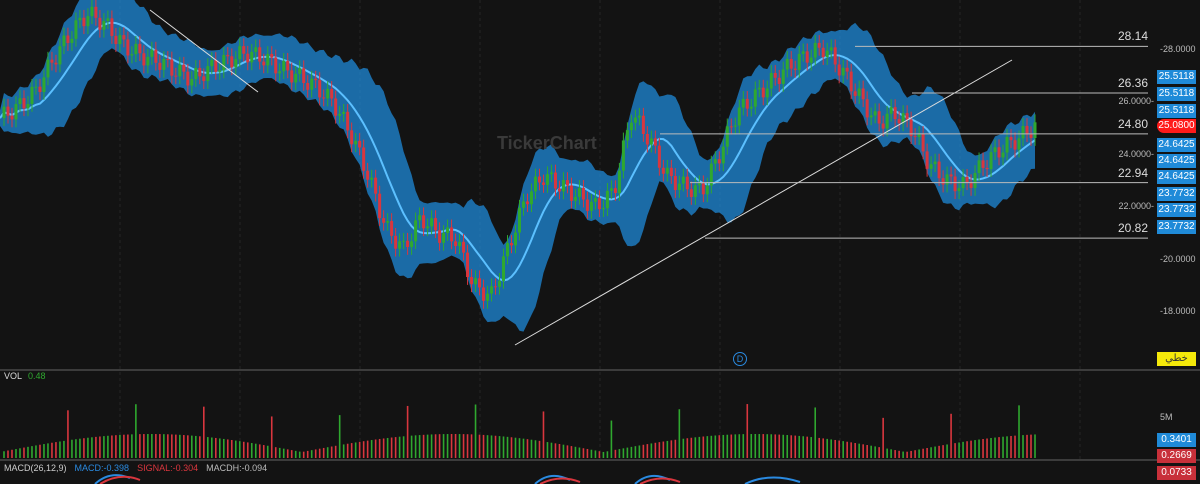 The height and width of the screenshot is (484, 1200). Describe the element at coordinates (1133, 228) in the screenshot. I see `fib-level-label: 20.82` at that location.